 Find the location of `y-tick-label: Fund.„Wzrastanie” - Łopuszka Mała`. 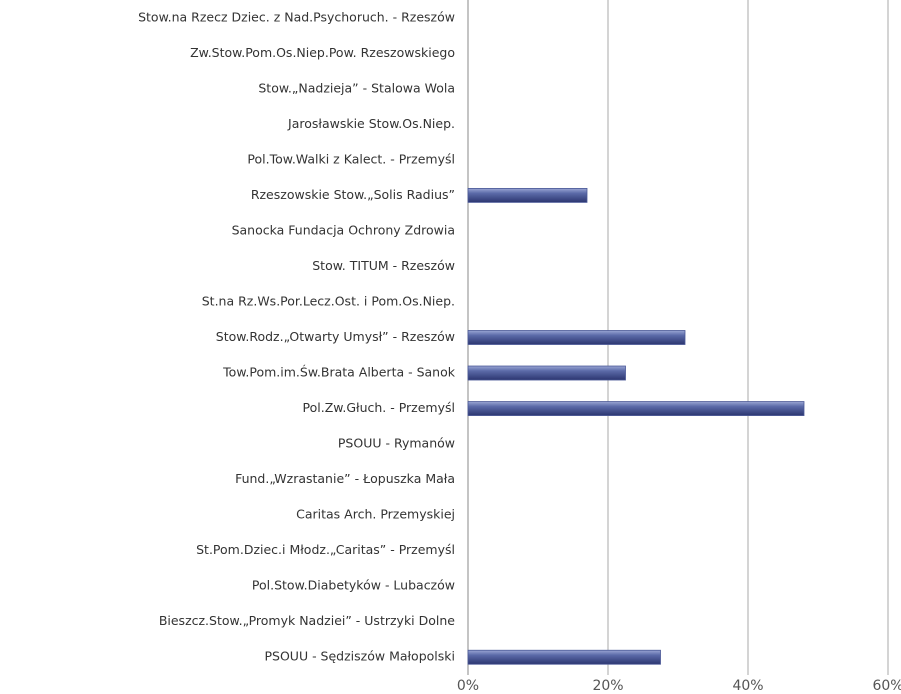

y-tick-label: Fund.„Wzrastanie” - Łopuszka Mała is located at coordinates (345, 478).